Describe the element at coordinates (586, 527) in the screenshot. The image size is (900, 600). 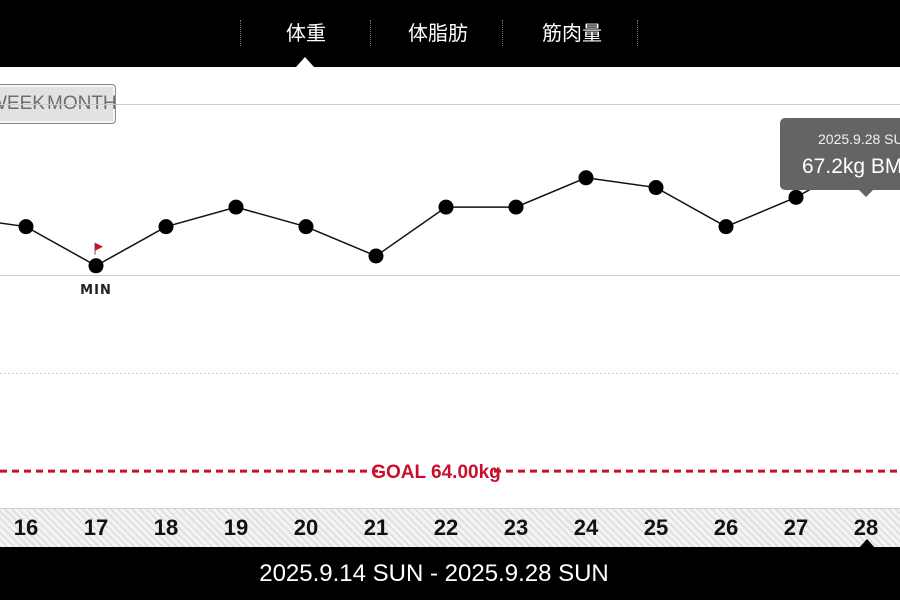
I see `x-tick-label: 24` at that location.